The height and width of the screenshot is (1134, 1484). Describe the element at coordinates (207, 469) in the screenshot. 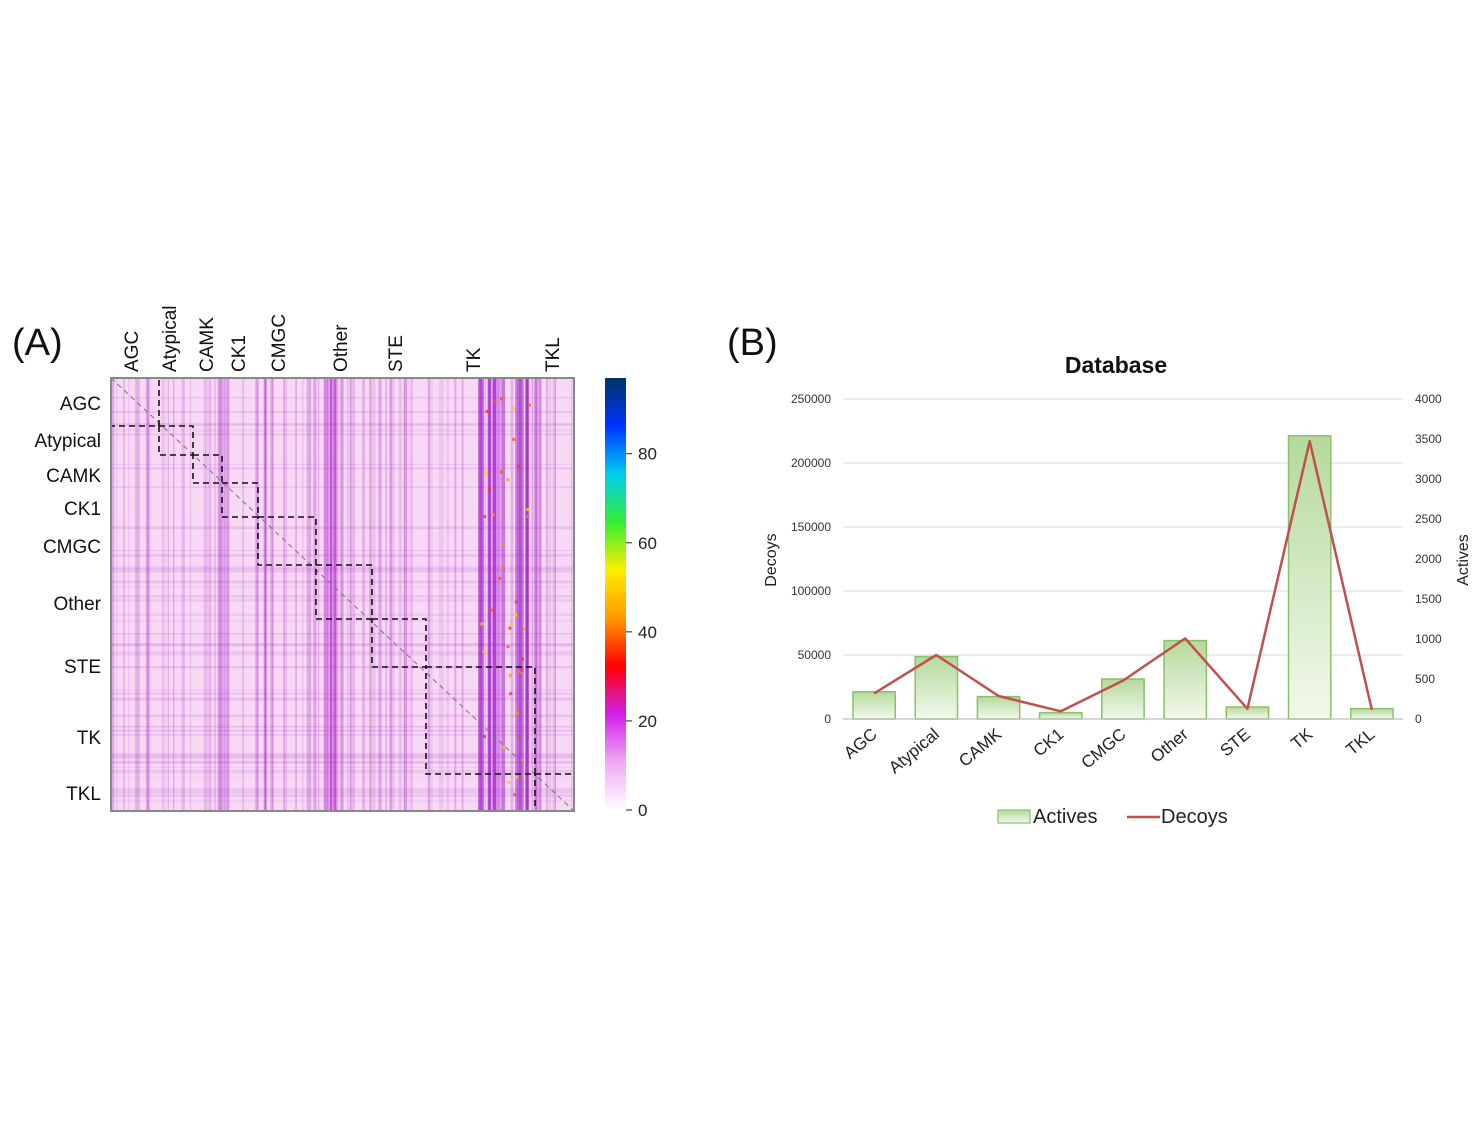

I see `family-block-camk` at that location.